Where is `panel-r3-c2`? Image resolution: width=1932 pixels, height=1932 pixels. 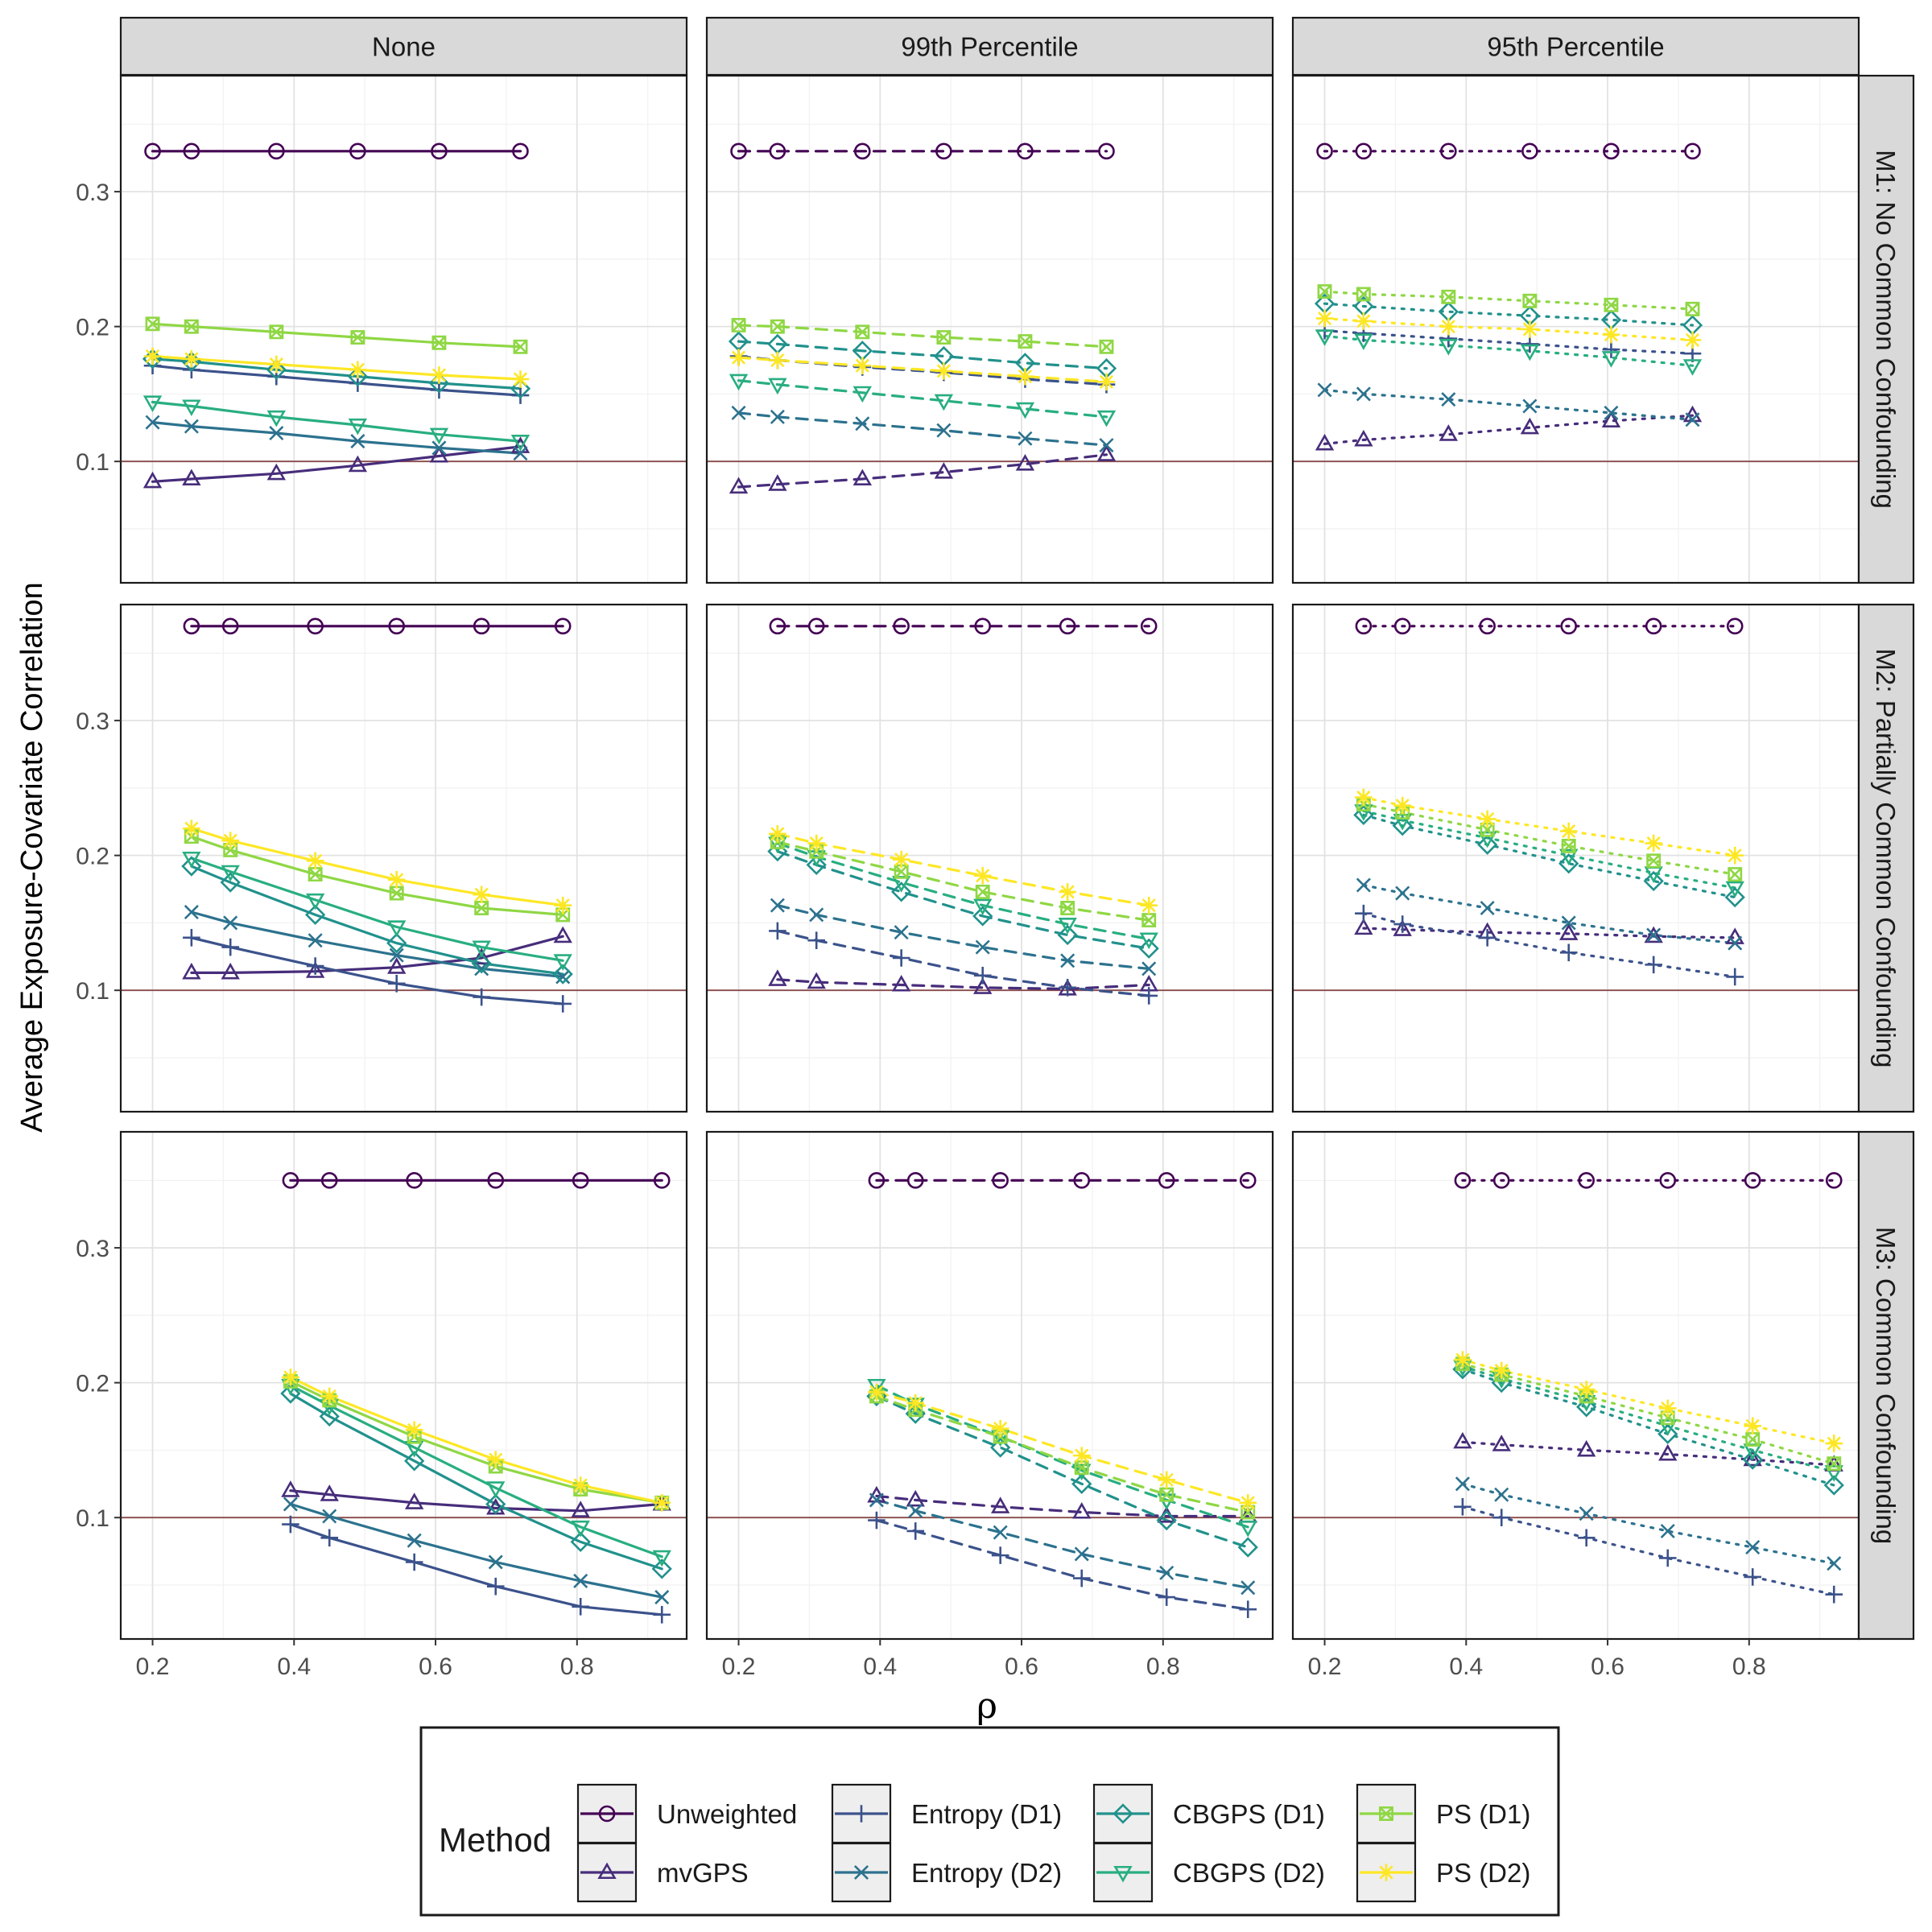 panel-r3-c2 is located at coordinates (989, 1385).